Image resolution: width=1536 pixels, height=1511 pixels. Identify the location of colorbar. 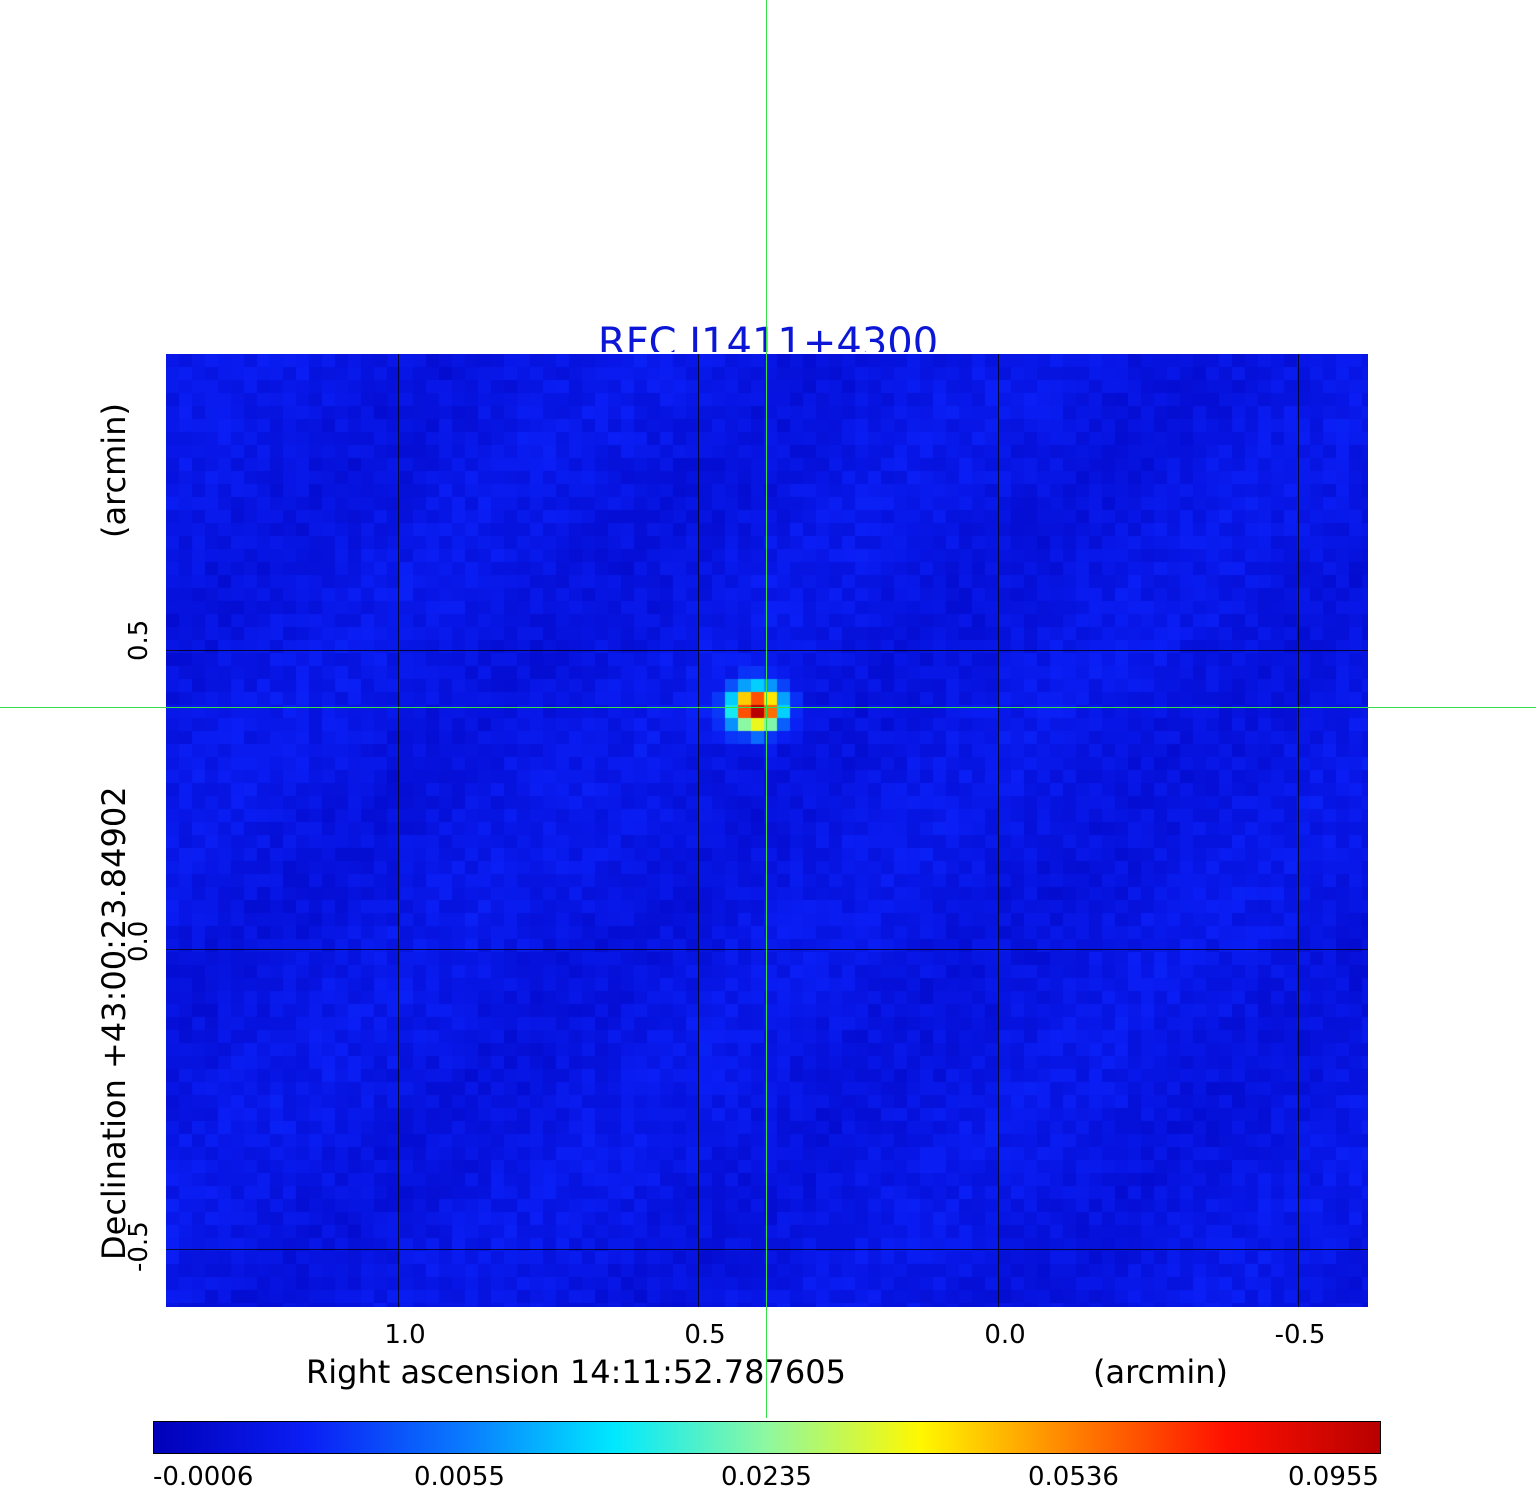
(767, 1437).